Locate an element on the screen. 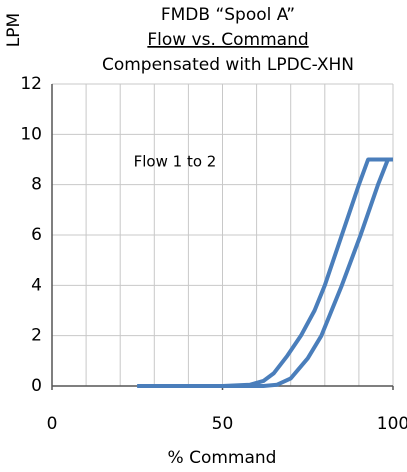 The image size is (407, 472). y-tick-label: 10 is located at coordinates (31, 134).